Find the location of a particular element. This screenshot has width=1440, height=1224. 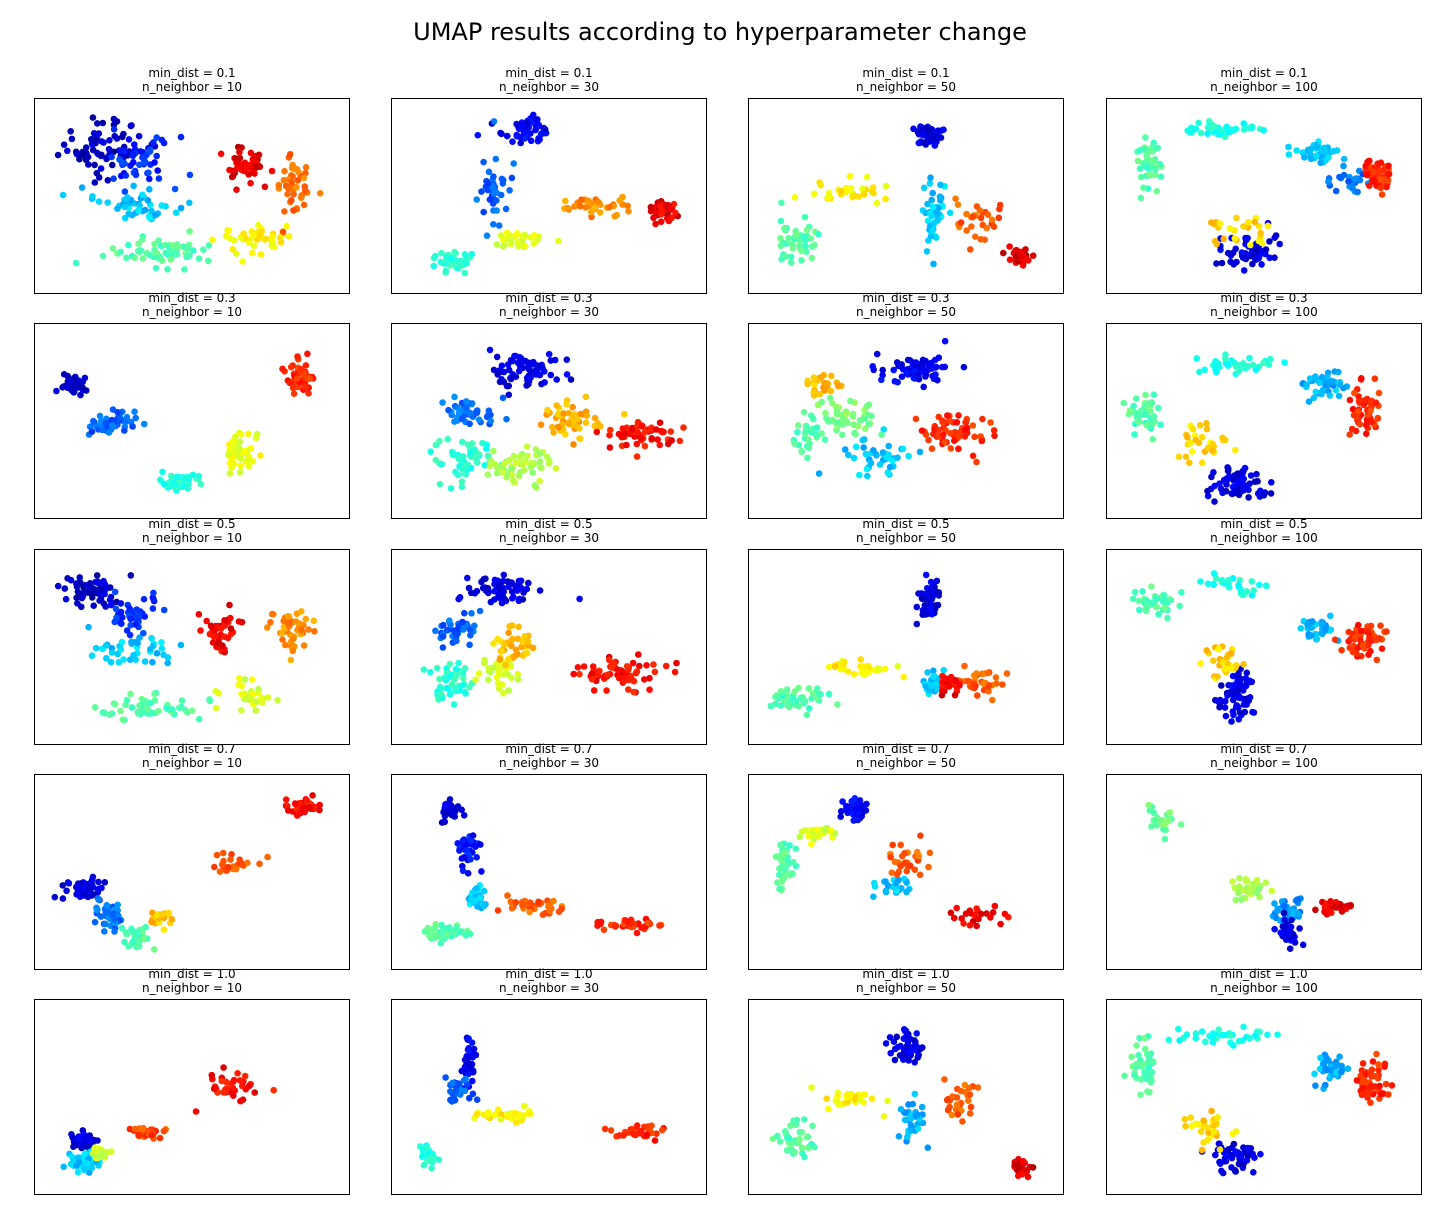

subplot-title-min-dist: min_dist = 0.7 is located at coordinates (906, 749).